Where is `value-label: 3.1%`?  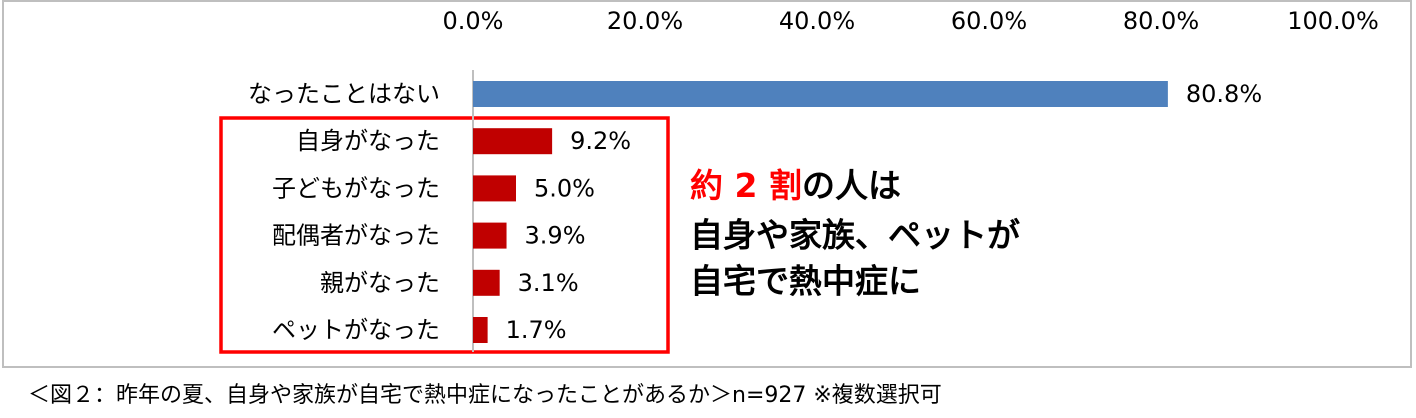 value-label: 3.1% is located at coordinates (548, 283).